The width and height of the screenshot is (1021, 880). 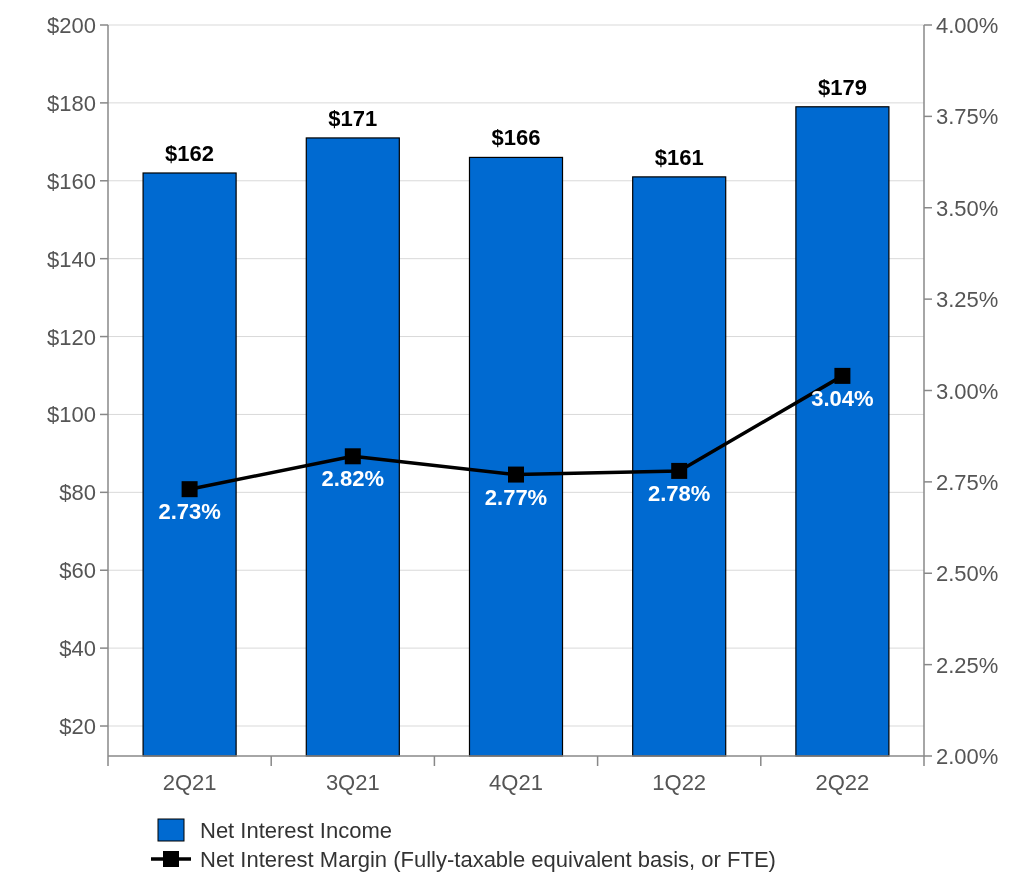 What do you see at coordinates (190, 153) in the screenshot?
I see `data-label: $162` at bounding box center [190, 153].